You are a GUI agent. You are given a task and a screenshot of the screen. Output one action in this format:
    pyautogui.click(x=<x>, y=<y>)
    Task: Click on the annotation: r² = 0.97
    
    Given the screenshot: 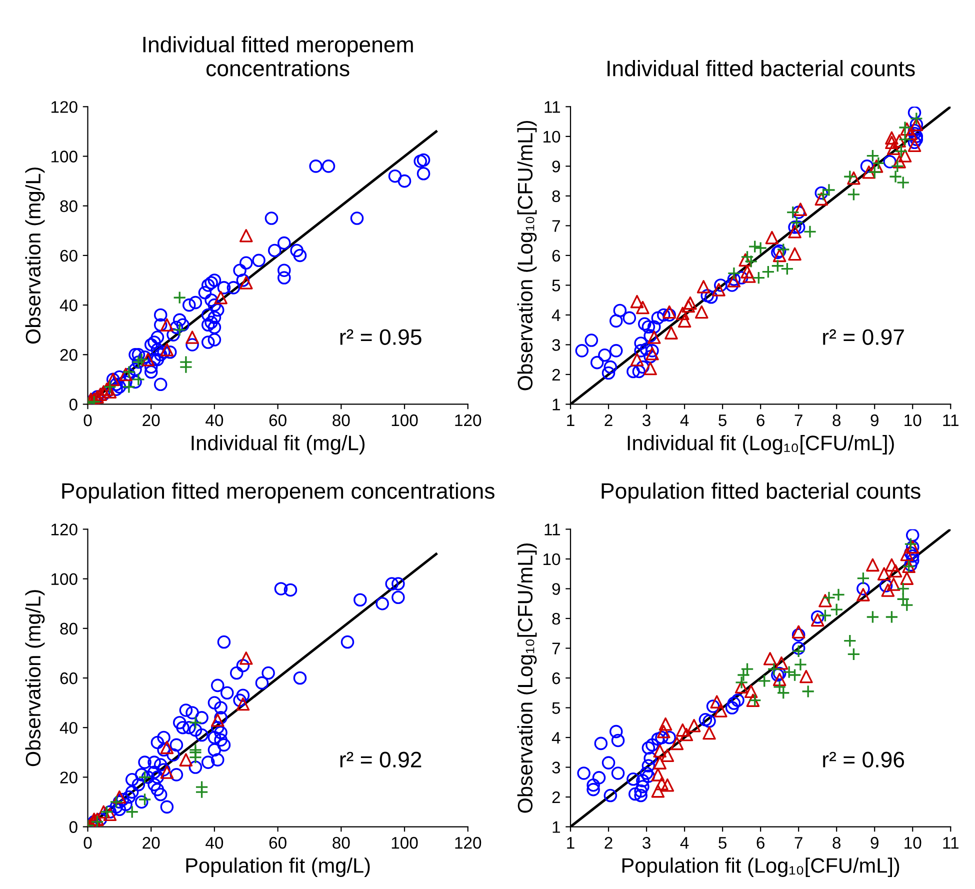 What is the action you would take?
    pyautogui.click(x=863, y=337)
    